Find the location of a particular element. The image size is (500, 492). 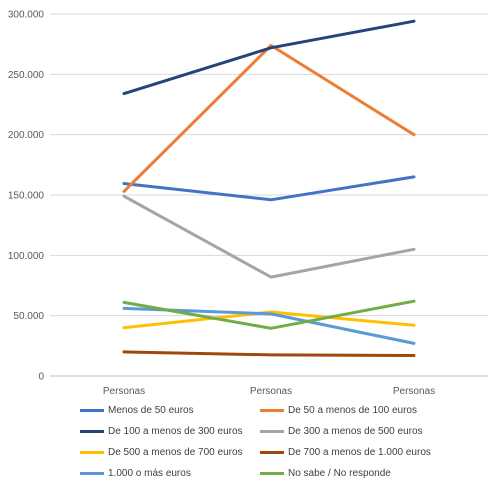

legend-item: De 300 a menos de 500 euros is located at coordinates (360, 431).